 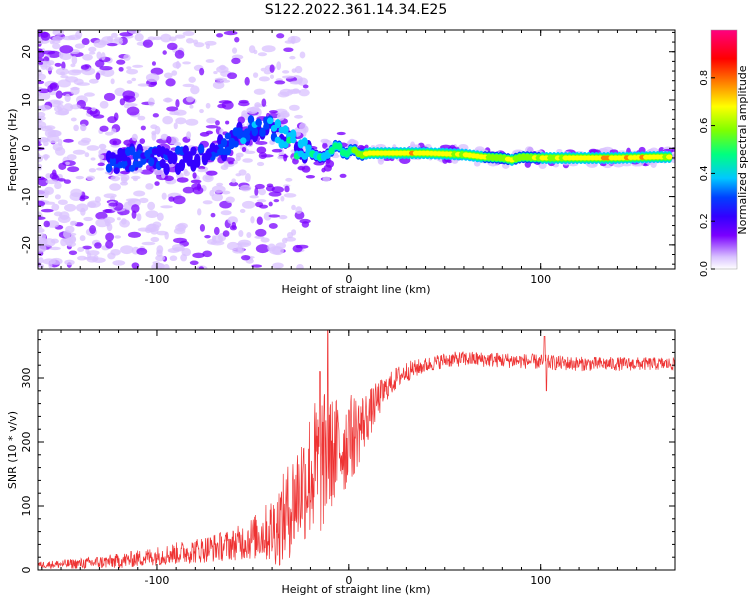 I want to click on snr-x-axis-label: Height of straight line (km), so click(x=355, y=589).